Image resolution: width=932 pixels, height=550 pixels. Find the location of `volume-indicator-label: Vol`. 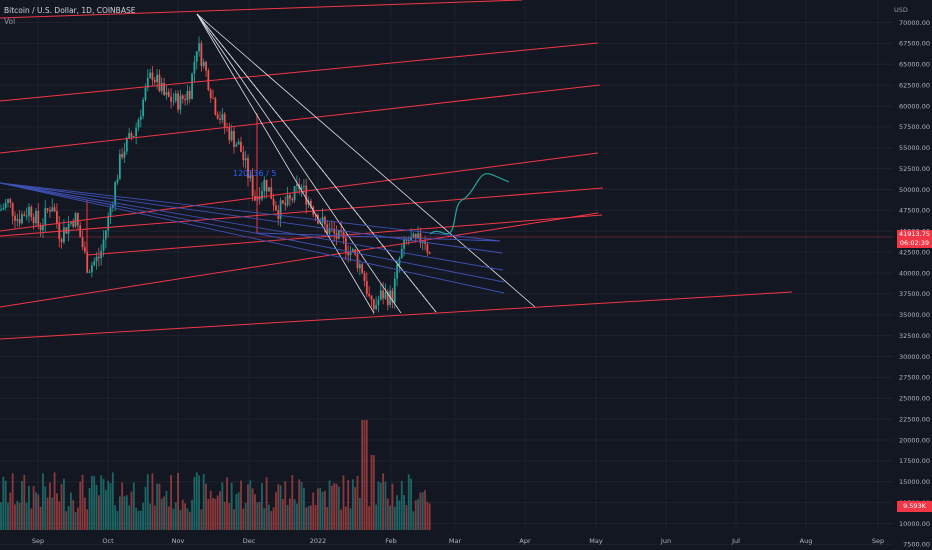

volume-indicator-label: Vol is located at coordinates (10, 21).